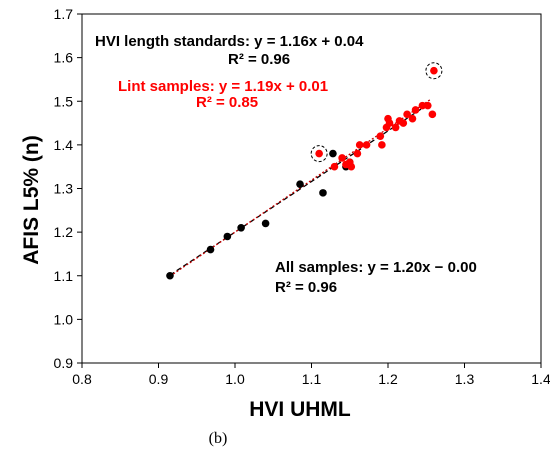 Image resolution: width=550 pixels, height=451 pixels. What do you see at coordinates (64, 232) in the screenshot?
I see `y-tick-label: 1.2` at bounding box center [64, 232].